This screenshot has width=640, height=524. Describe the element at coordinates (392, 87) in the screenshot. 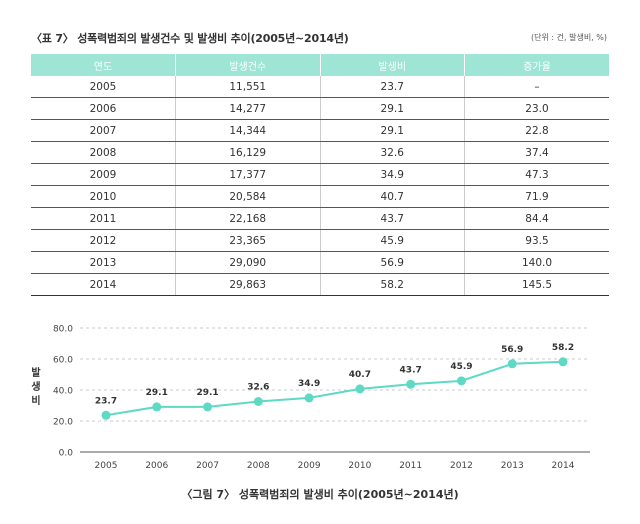

I see `cell-rate: 23.7` at that location.